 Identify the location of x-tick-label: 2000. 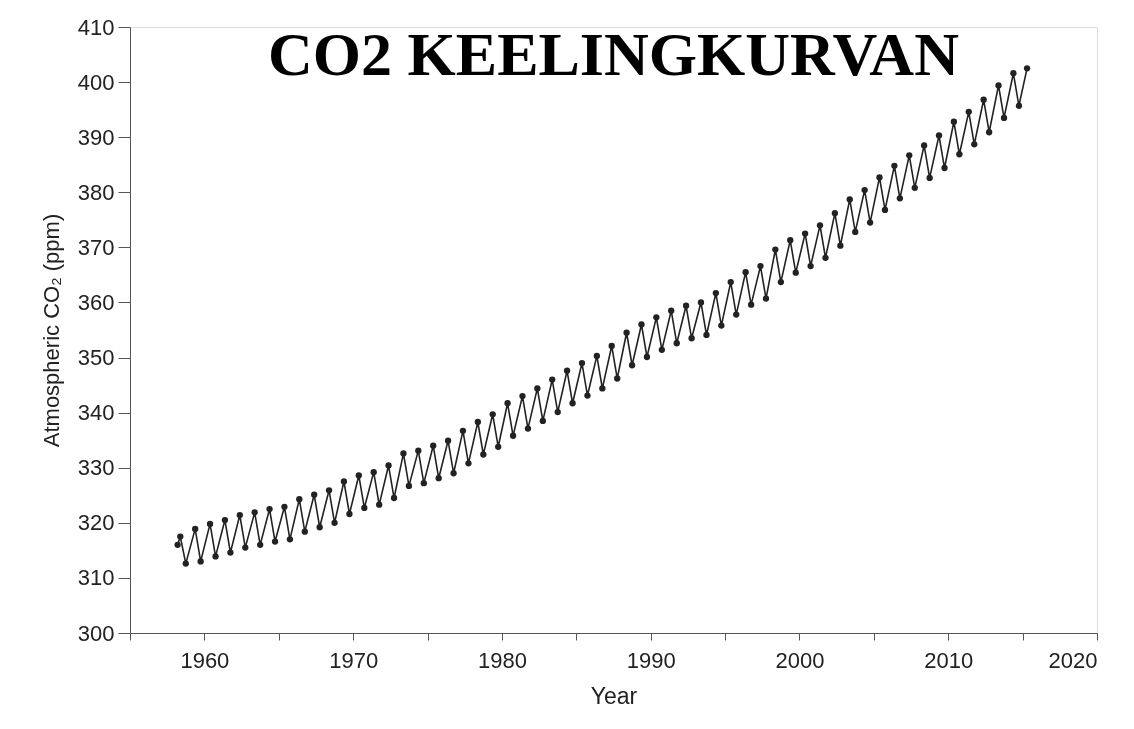
(800, 660).